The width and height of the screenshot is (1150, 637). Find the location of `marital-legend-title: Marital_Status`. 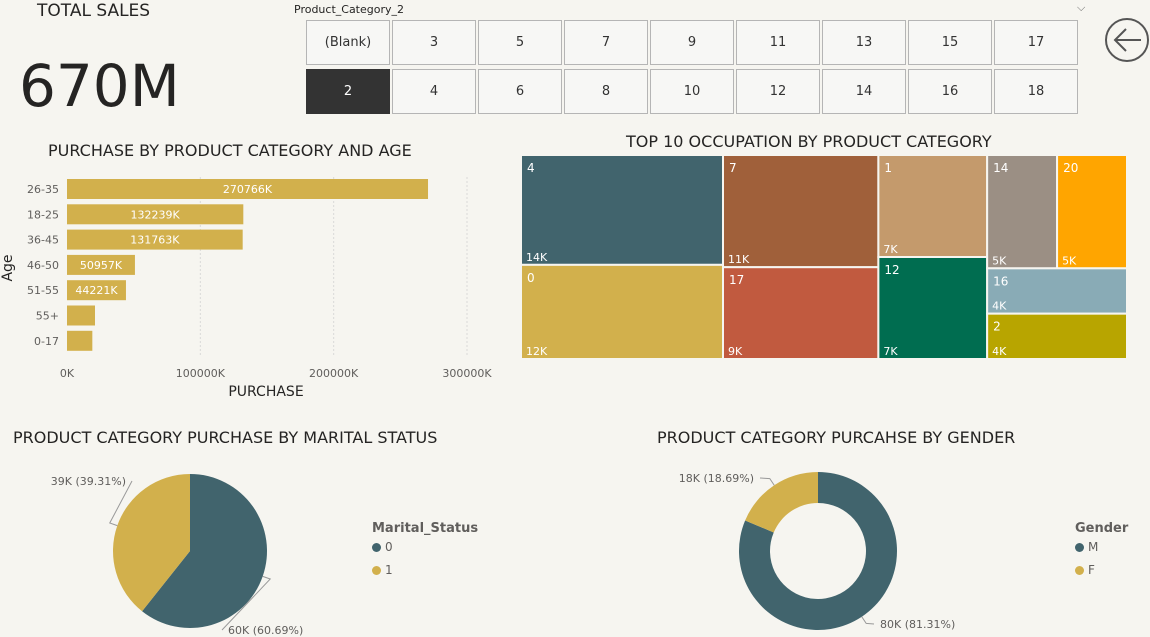

marital-legend-title: Marital_Status is located at coordinates (425, 528).